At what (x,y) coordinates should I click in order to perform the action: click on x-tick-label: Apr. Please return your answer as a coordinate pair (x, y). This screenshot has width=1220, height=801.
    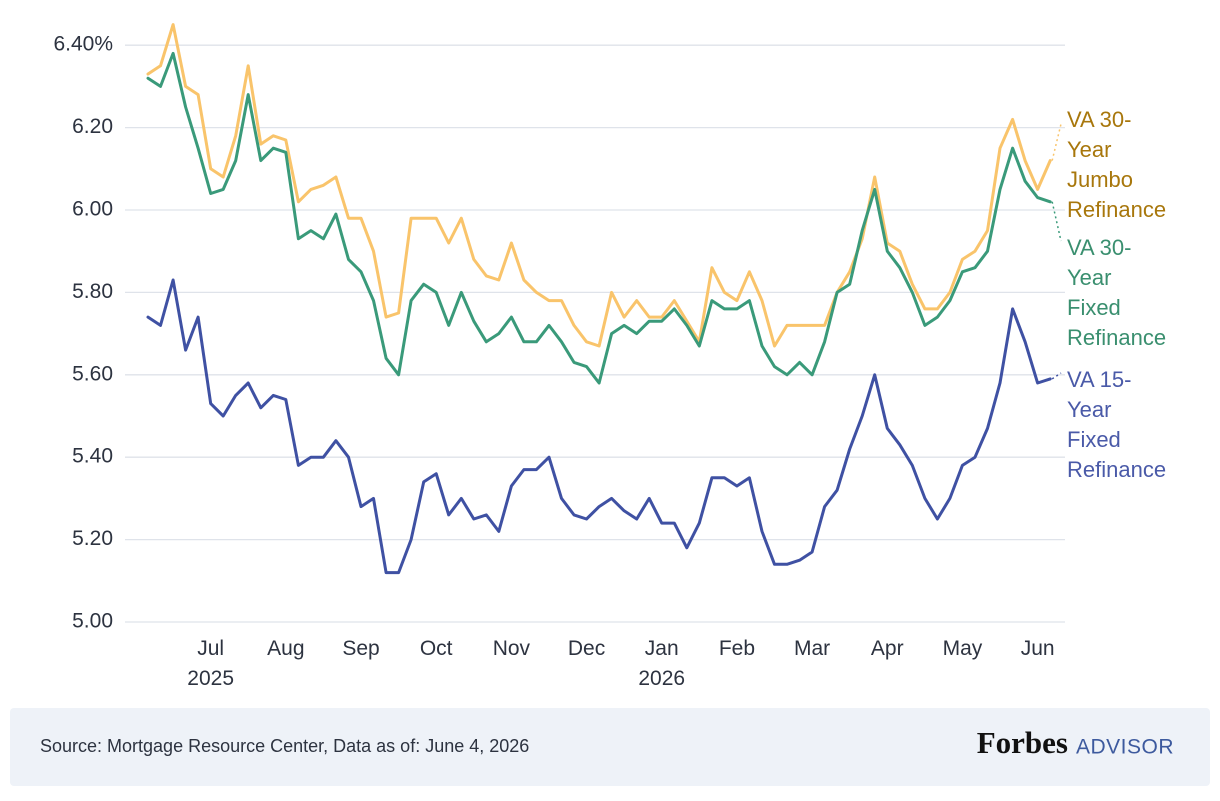
    Looking at the image, I should click on (887, 648).